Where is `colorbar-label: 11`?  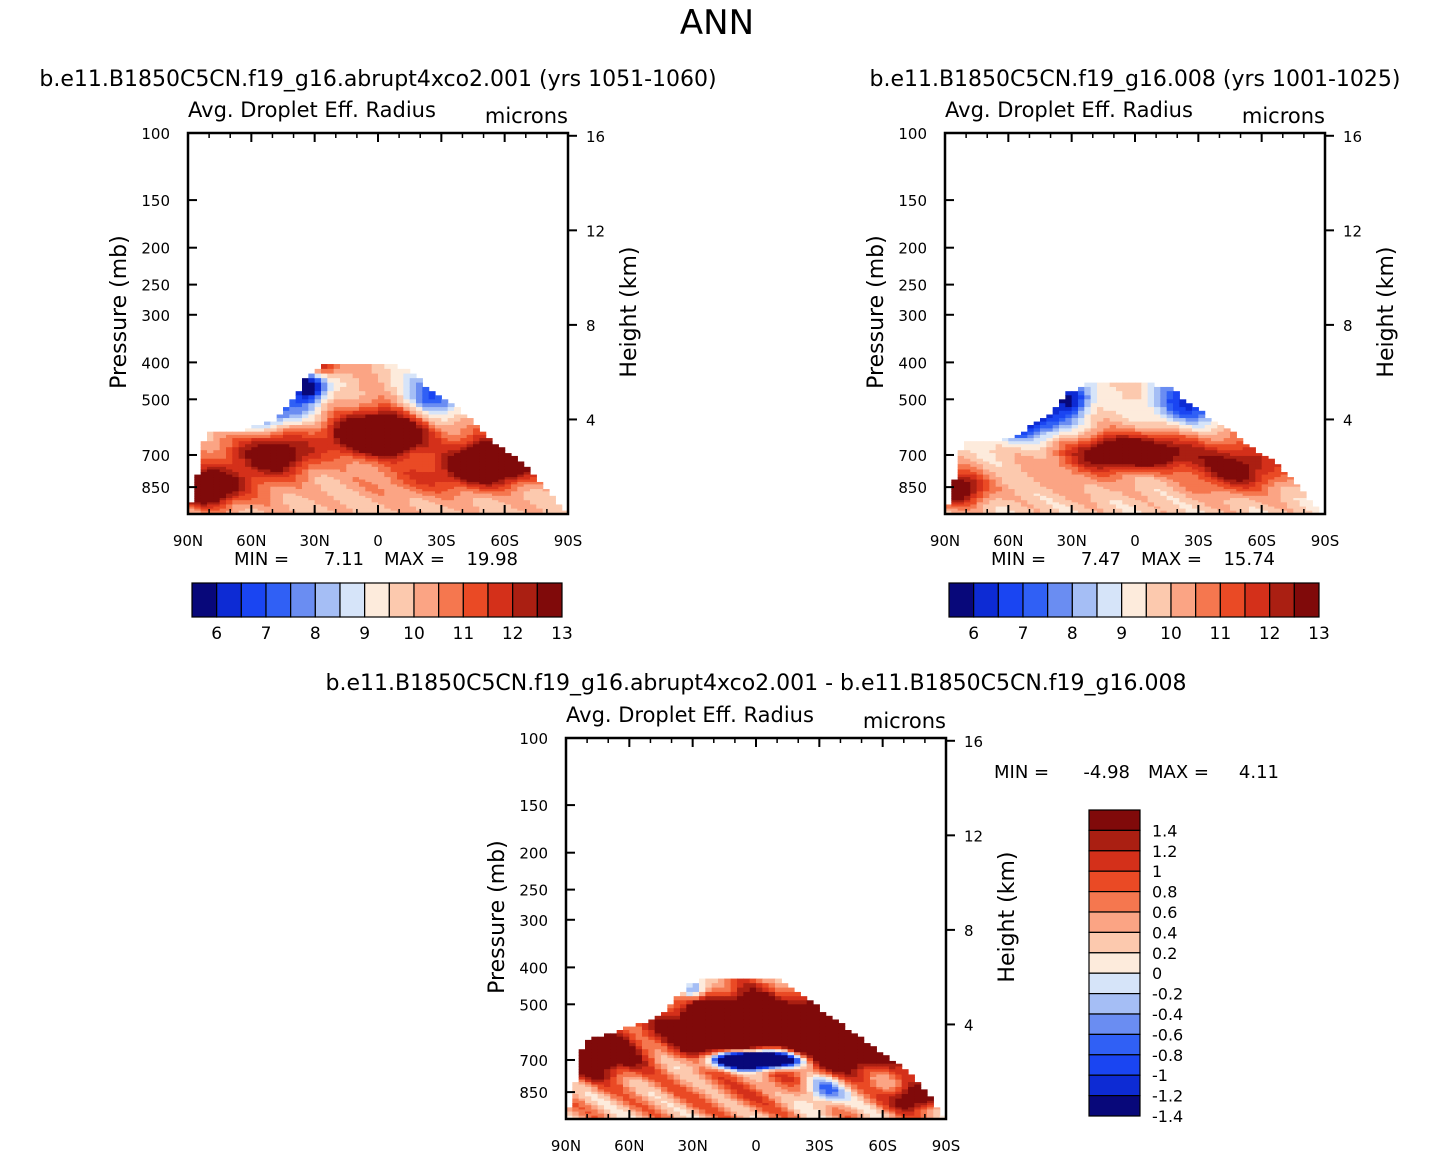 colorbar-label: 11 is located at coordinates (464, 634).